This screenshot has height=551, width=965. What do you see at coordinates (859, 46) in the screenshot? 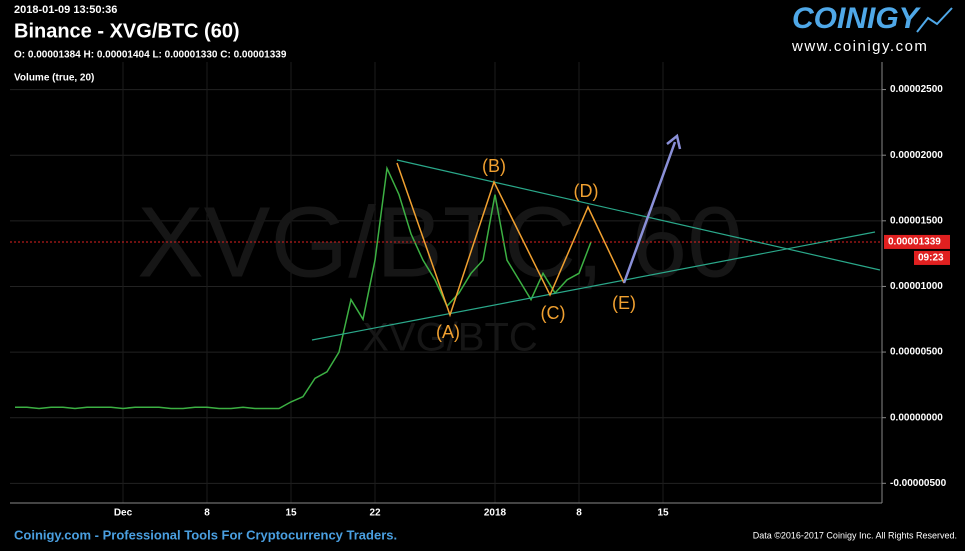
I see `logo-url: www.coinigy.com` at bounding box center [859, 46].